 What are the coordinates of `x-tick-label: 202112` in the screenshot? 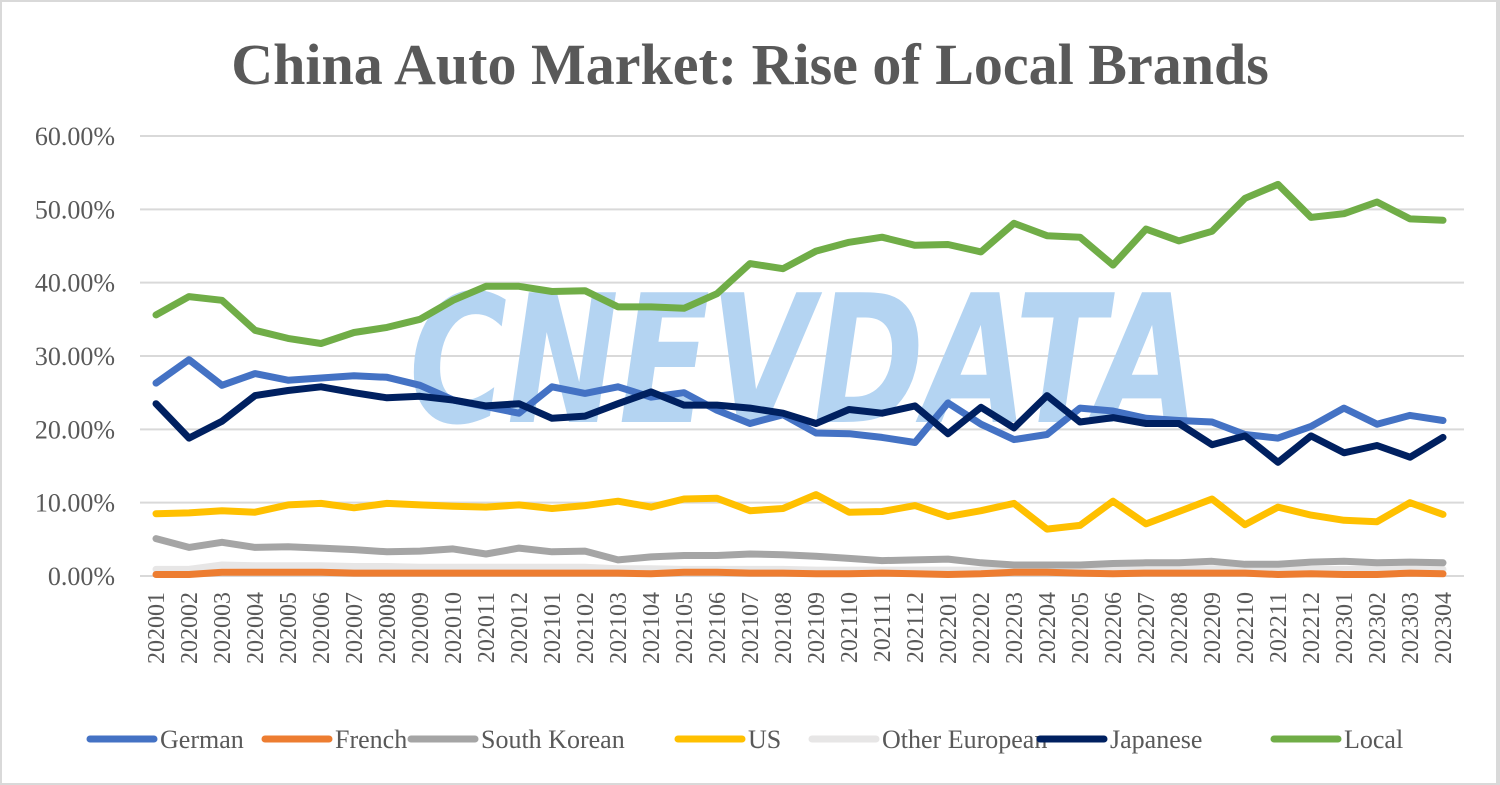 It's located at (916, 627).